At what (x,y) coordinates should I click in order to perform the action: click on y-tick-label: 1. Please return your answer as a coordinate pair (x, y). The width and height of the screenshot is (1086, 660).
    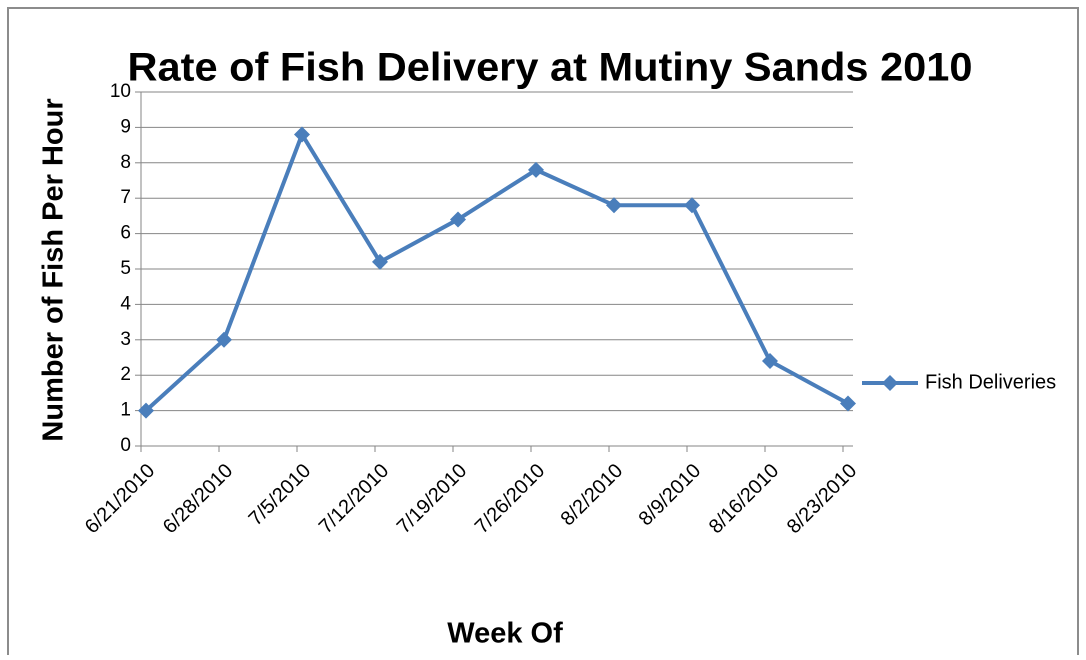
    Looking at the image, I should click on (125, 410).